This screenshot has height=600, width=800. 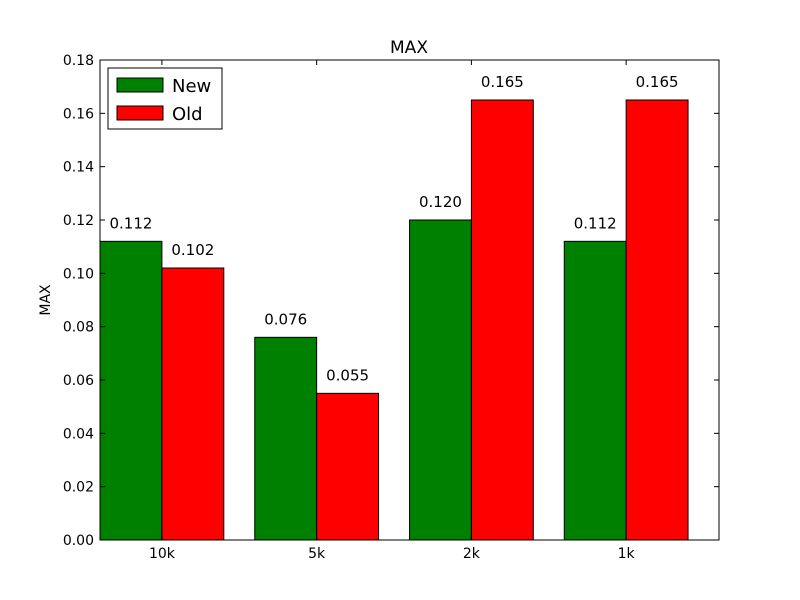 I want to click on legend-swatch-new, so click(x=140, y=85).